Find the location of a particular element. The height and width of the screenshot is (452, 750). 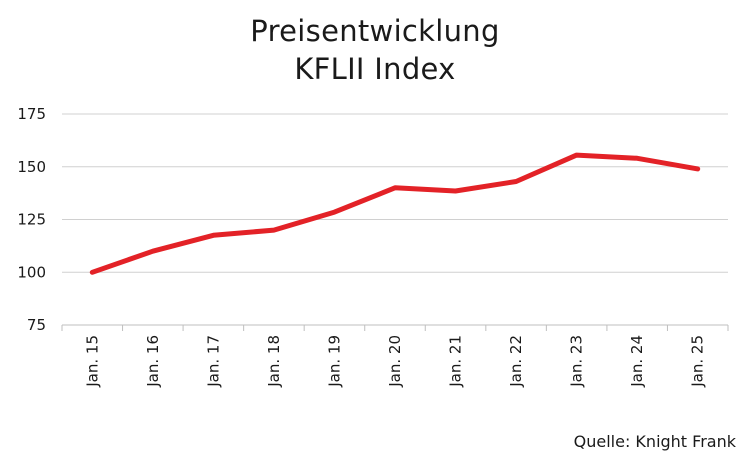

x-tick-label: Jan. 15 is located at coordinates (92, 361).